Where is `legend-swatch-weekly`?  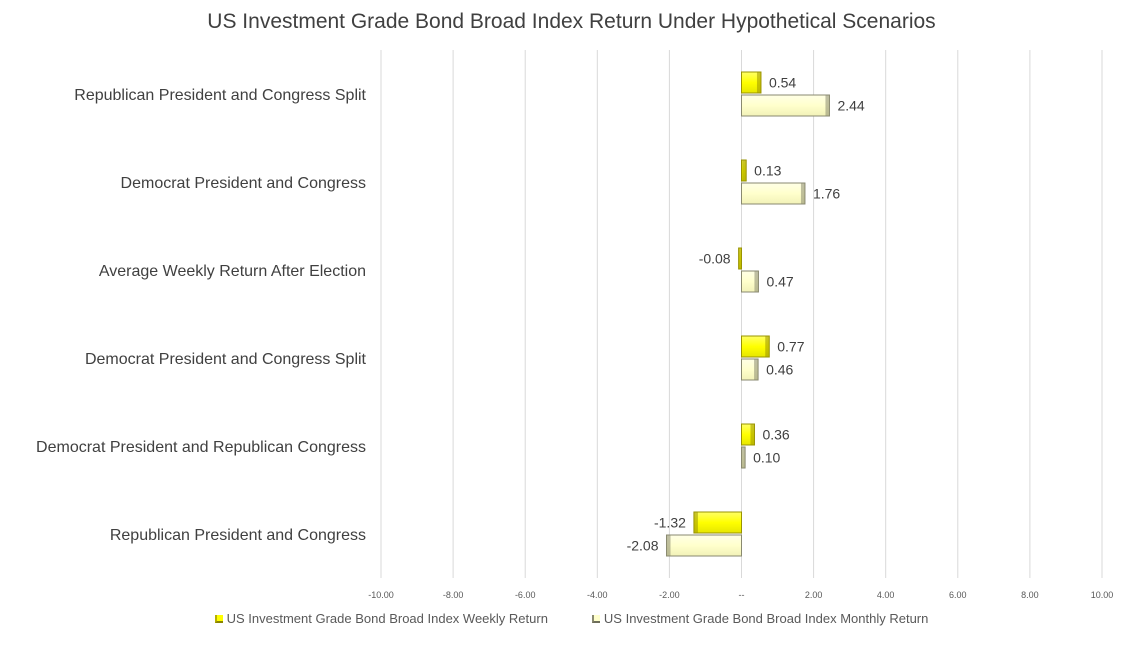
legend-swatch-weekly is located at coordinates (218, 618).